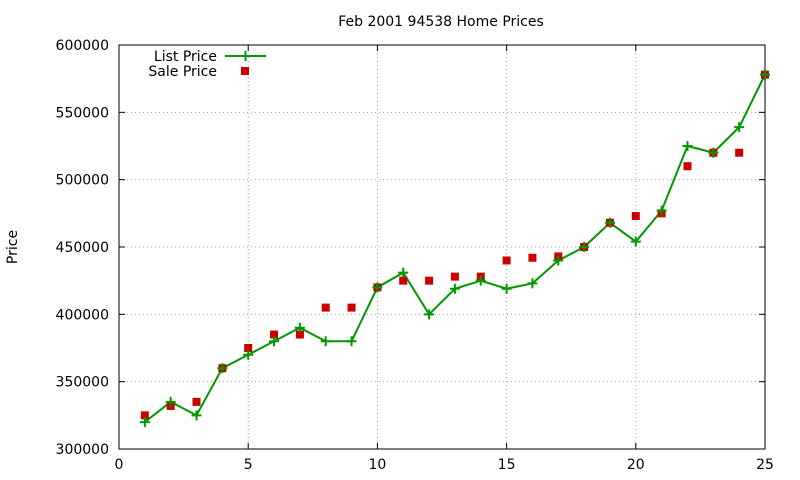 The height and width of the screenshot is (480, 800). What do you see at coordinates (248, 465) in the screenshot?
I see `x-tick-label: 5` at bounding box center [248, 465].